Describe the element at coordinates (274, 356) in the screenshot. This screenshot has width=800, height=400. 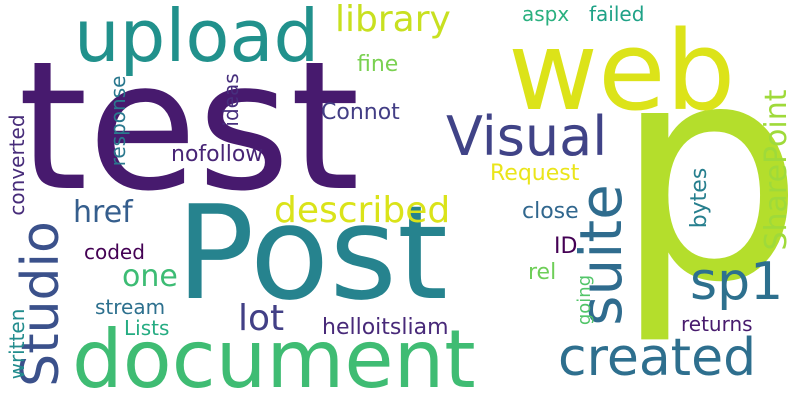
I see `word-document: document` at that location.